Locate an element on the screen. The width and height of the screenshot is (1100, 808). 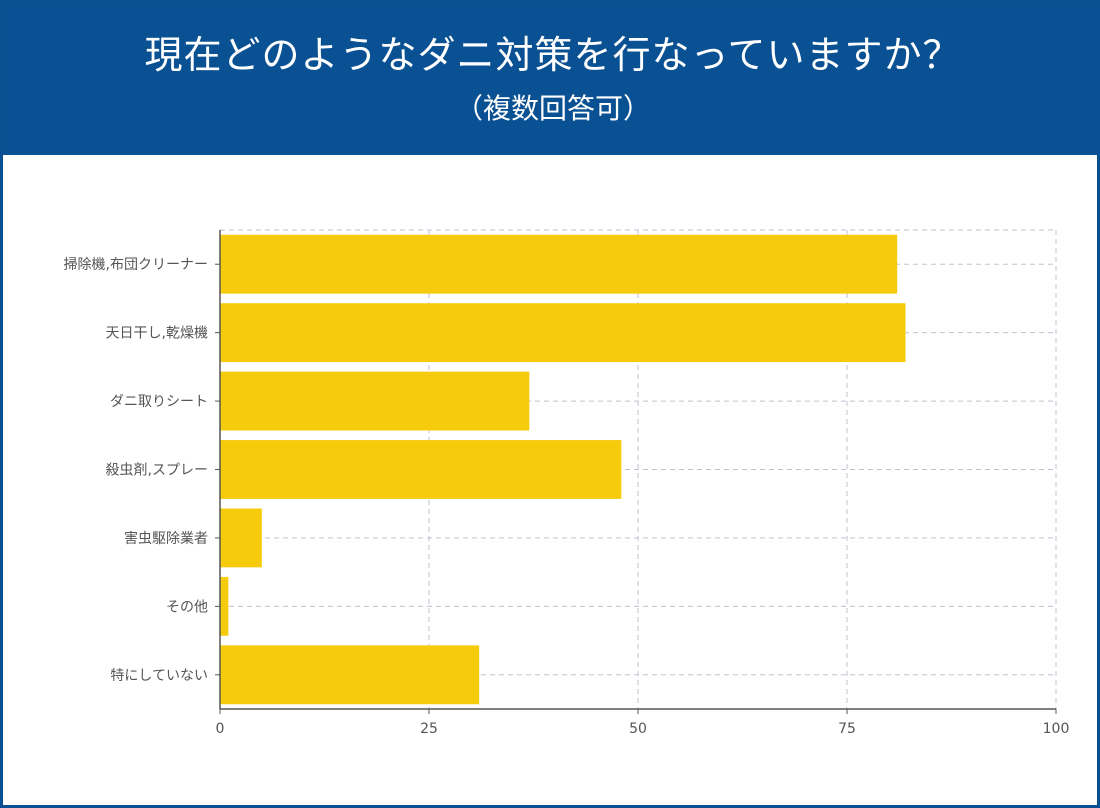
x-tick-label: 0 is located at coordinates (220, 729).